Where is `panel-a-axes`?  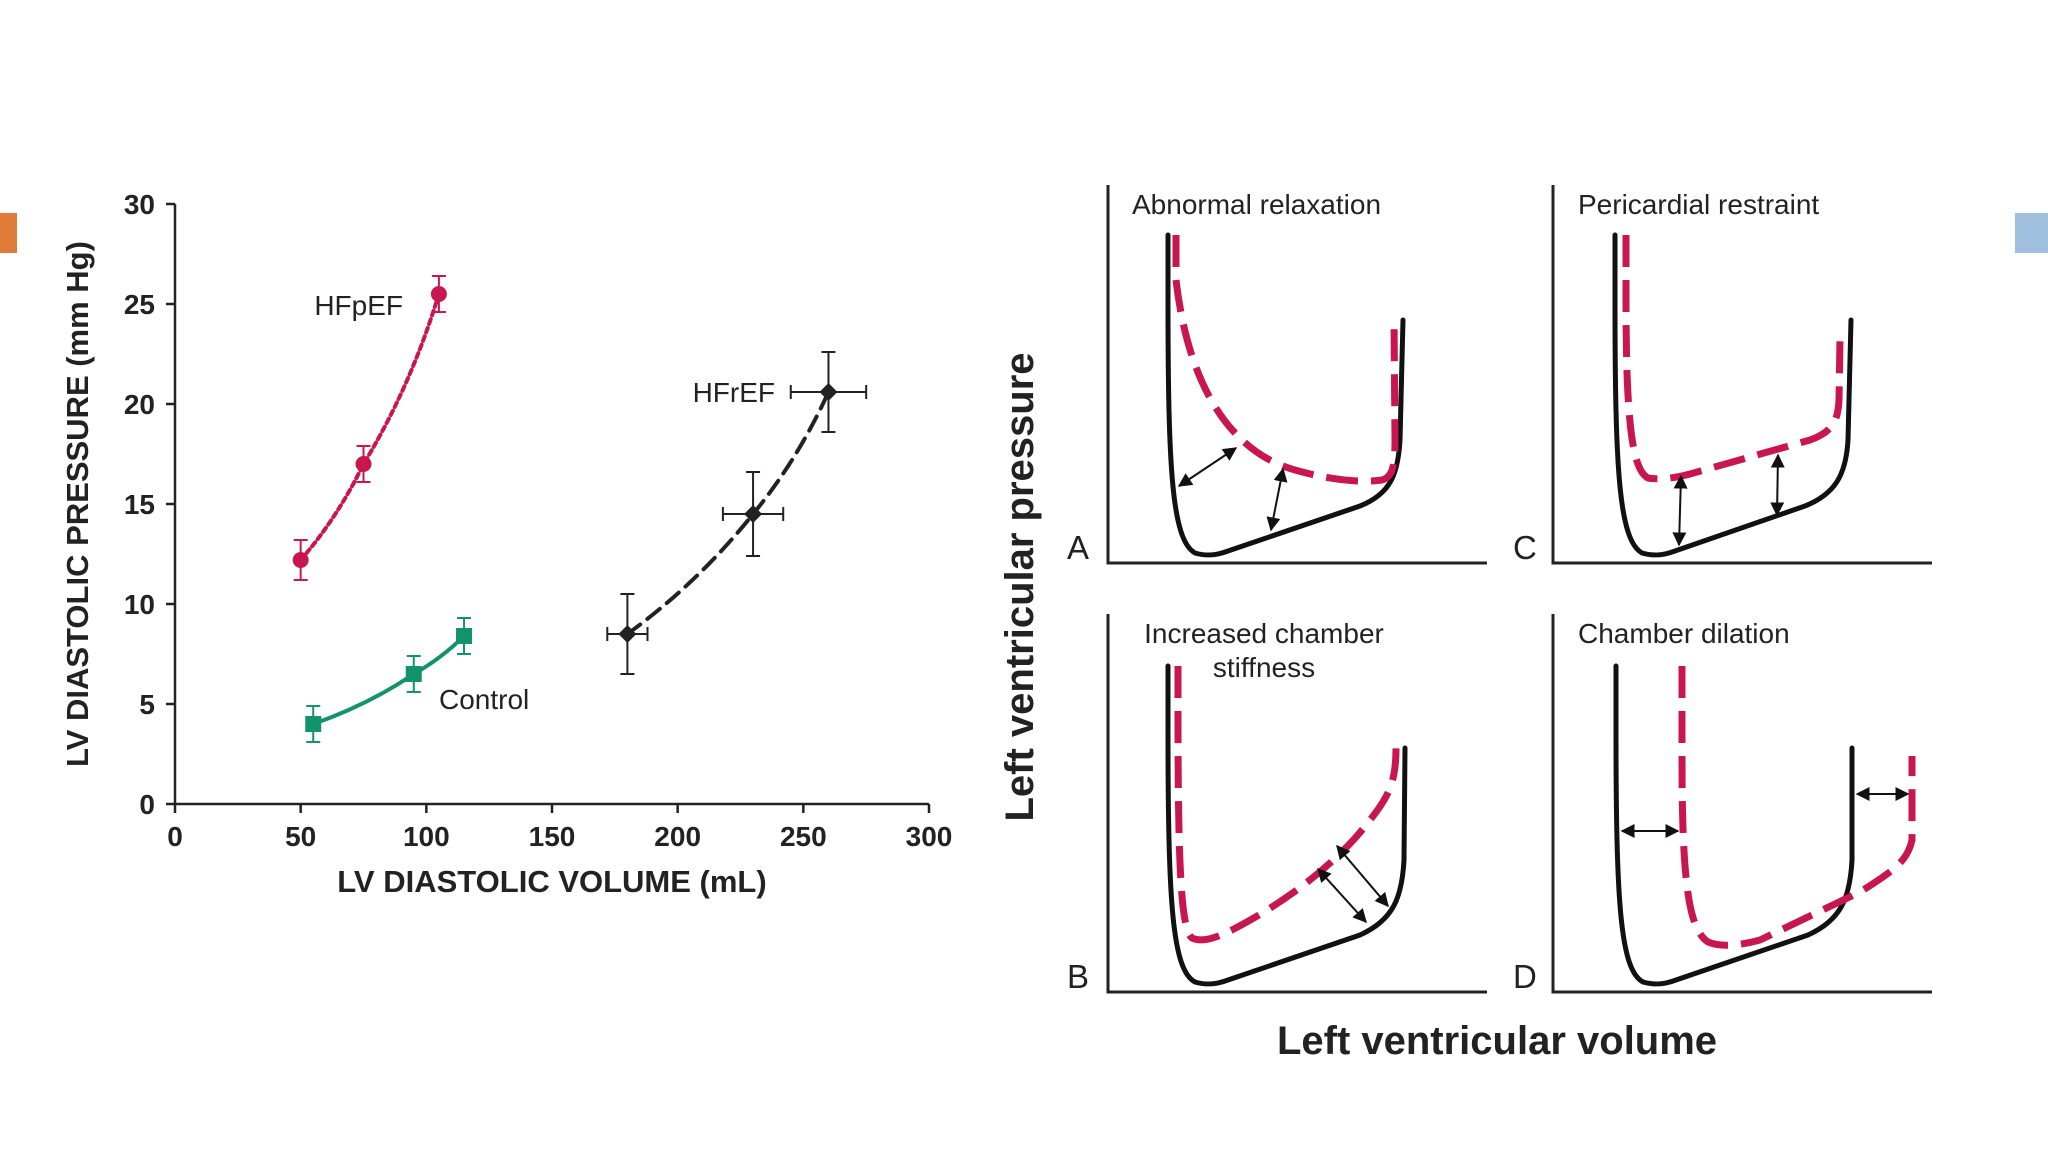
panel-a-axes is located at coordinates (1296, 375).